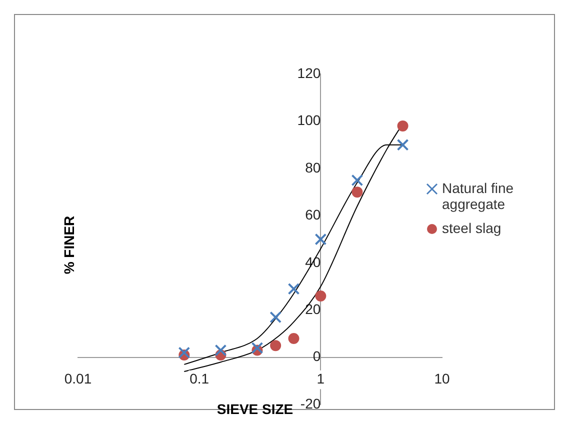 This screenshot has height=421, width=570. Describe the element at coordinates (78, 378) in the screenshot. I see `x-tick-label: 0.01` at that location.